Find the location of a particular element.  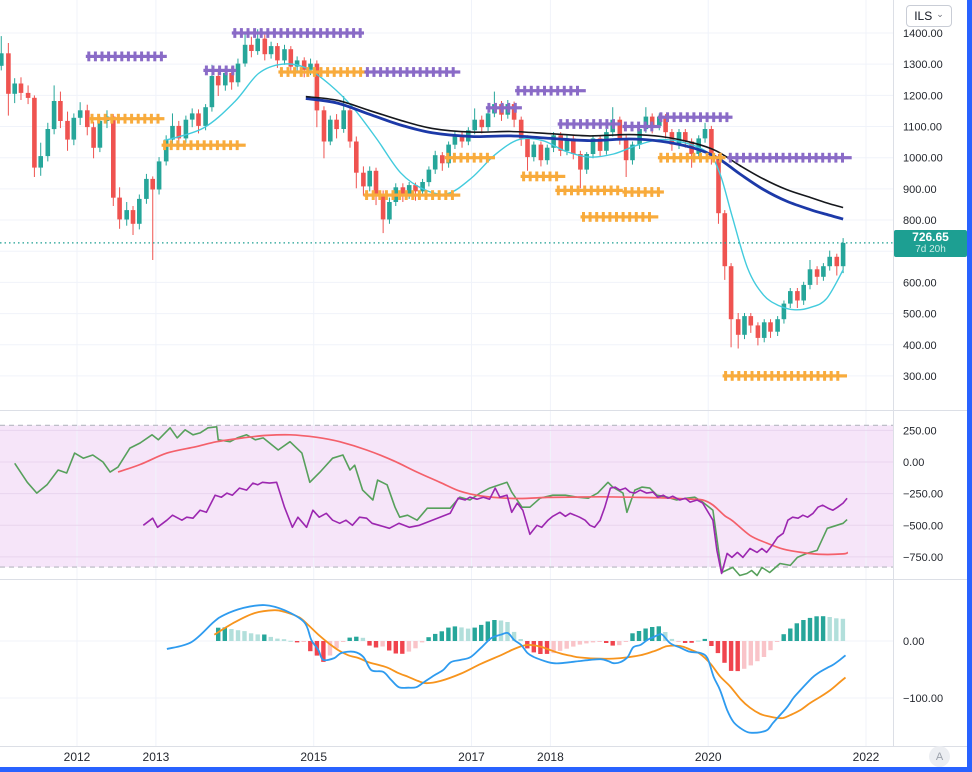

bar-countdown: 7d 20h is located at coordinates (930, 249).